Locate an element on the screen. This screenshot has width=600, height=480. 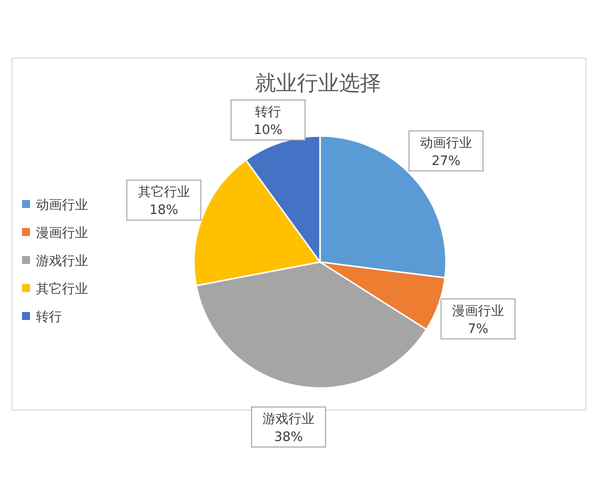
slice-label: 其它行业 is located at coordinates (164, 192).